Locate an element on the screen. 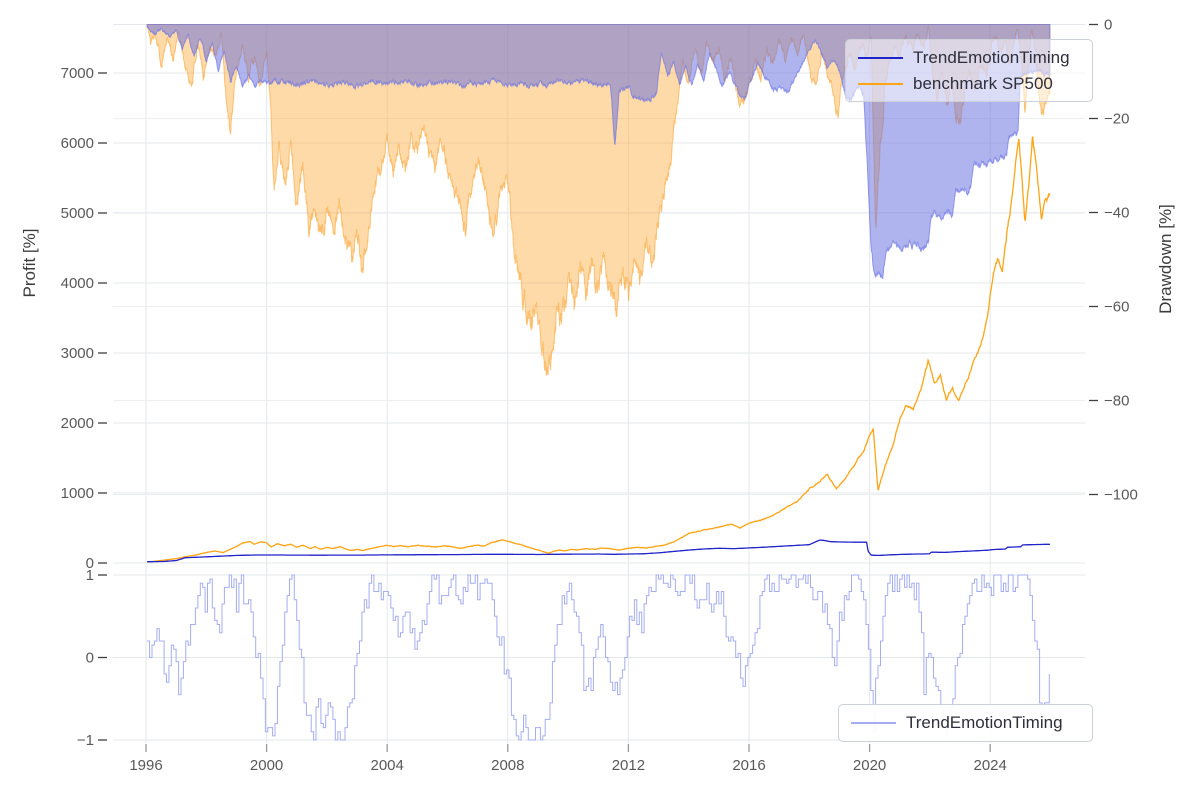 This screenshot has height=800, width=1200. legend-item-trendemotiontiming: TrendEmotionTiming is located at coordinates (975, 58).